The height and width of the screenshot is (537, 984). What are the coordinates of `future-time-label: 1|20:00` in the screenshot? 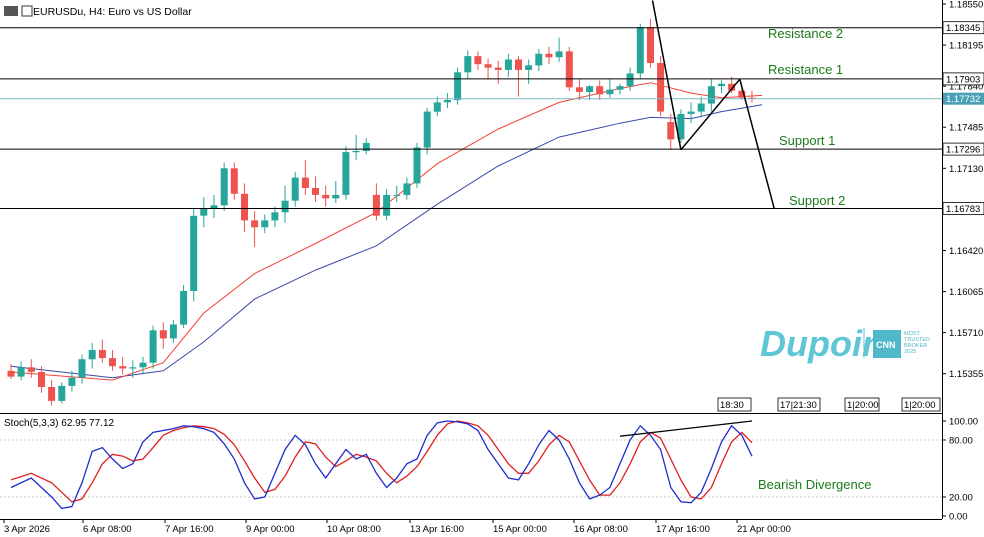 It's located at (863, 405).